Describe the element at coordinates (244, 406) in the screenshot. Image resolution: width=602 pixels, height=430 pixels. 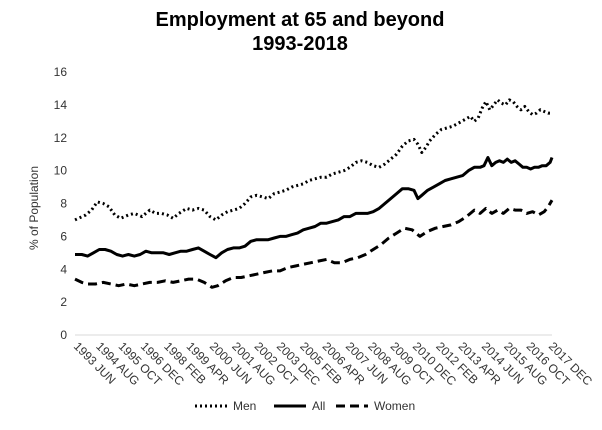
I see `legend-label-men: Men` at that location.